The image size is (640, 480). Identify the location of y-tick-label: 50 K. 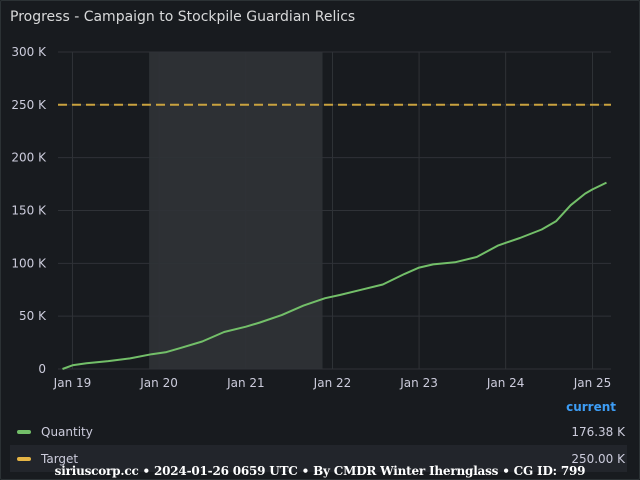
(33, 316).